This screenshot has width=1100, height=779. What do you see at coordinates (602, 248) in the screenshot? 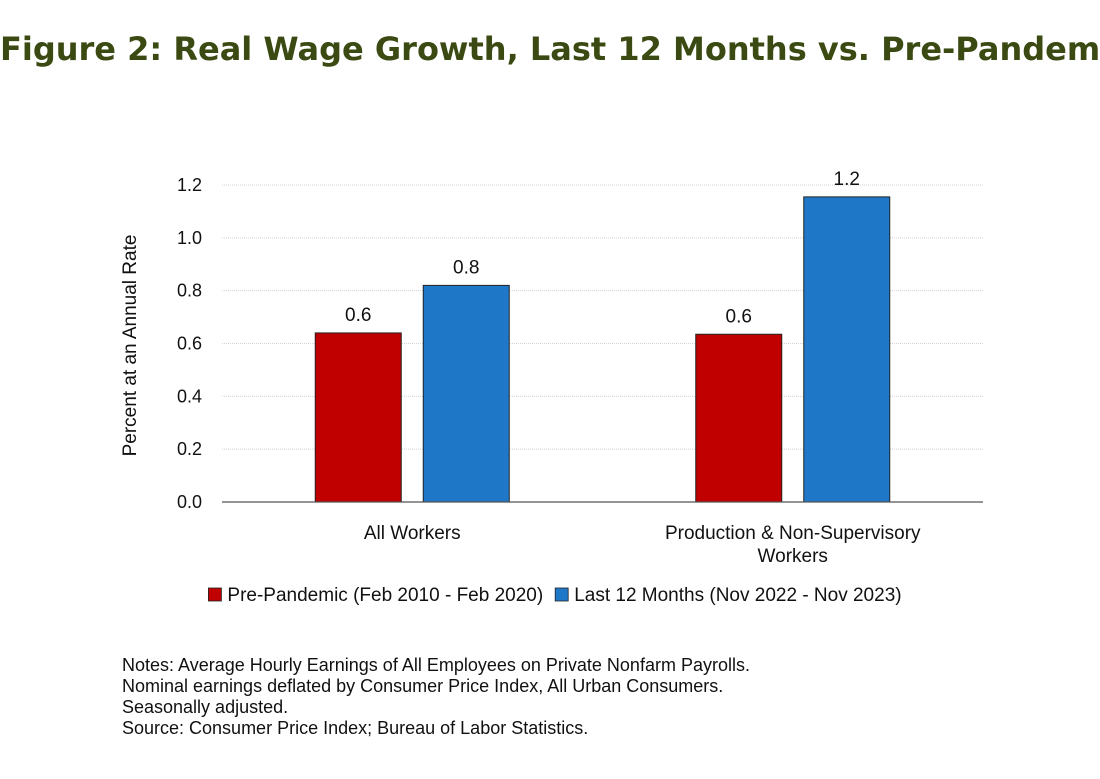
I see `data-labels: 0.6 0.8 0.6 1.2` at bounding box center [602, 248].